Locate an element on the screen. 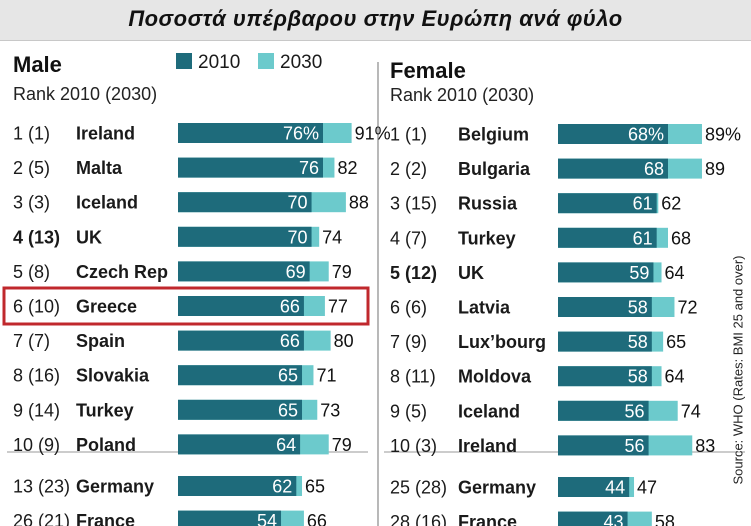 The width and height of the screenshot is (751, 526). rank-label: 10 (9) is located at coordinates (36, 445).